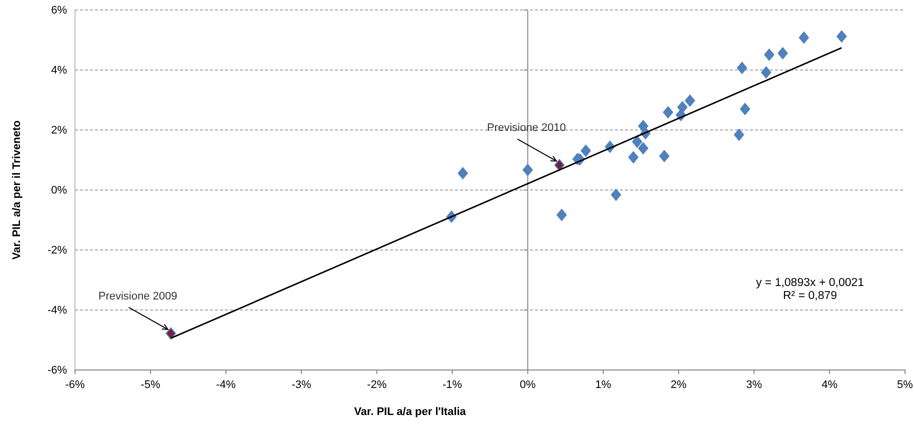 This screenshot has width=914, height=425. What do you see at coordinates (302, 384) in the screenshot?
I see `x-tick-label: -3%` at bounding box center [302, 384].